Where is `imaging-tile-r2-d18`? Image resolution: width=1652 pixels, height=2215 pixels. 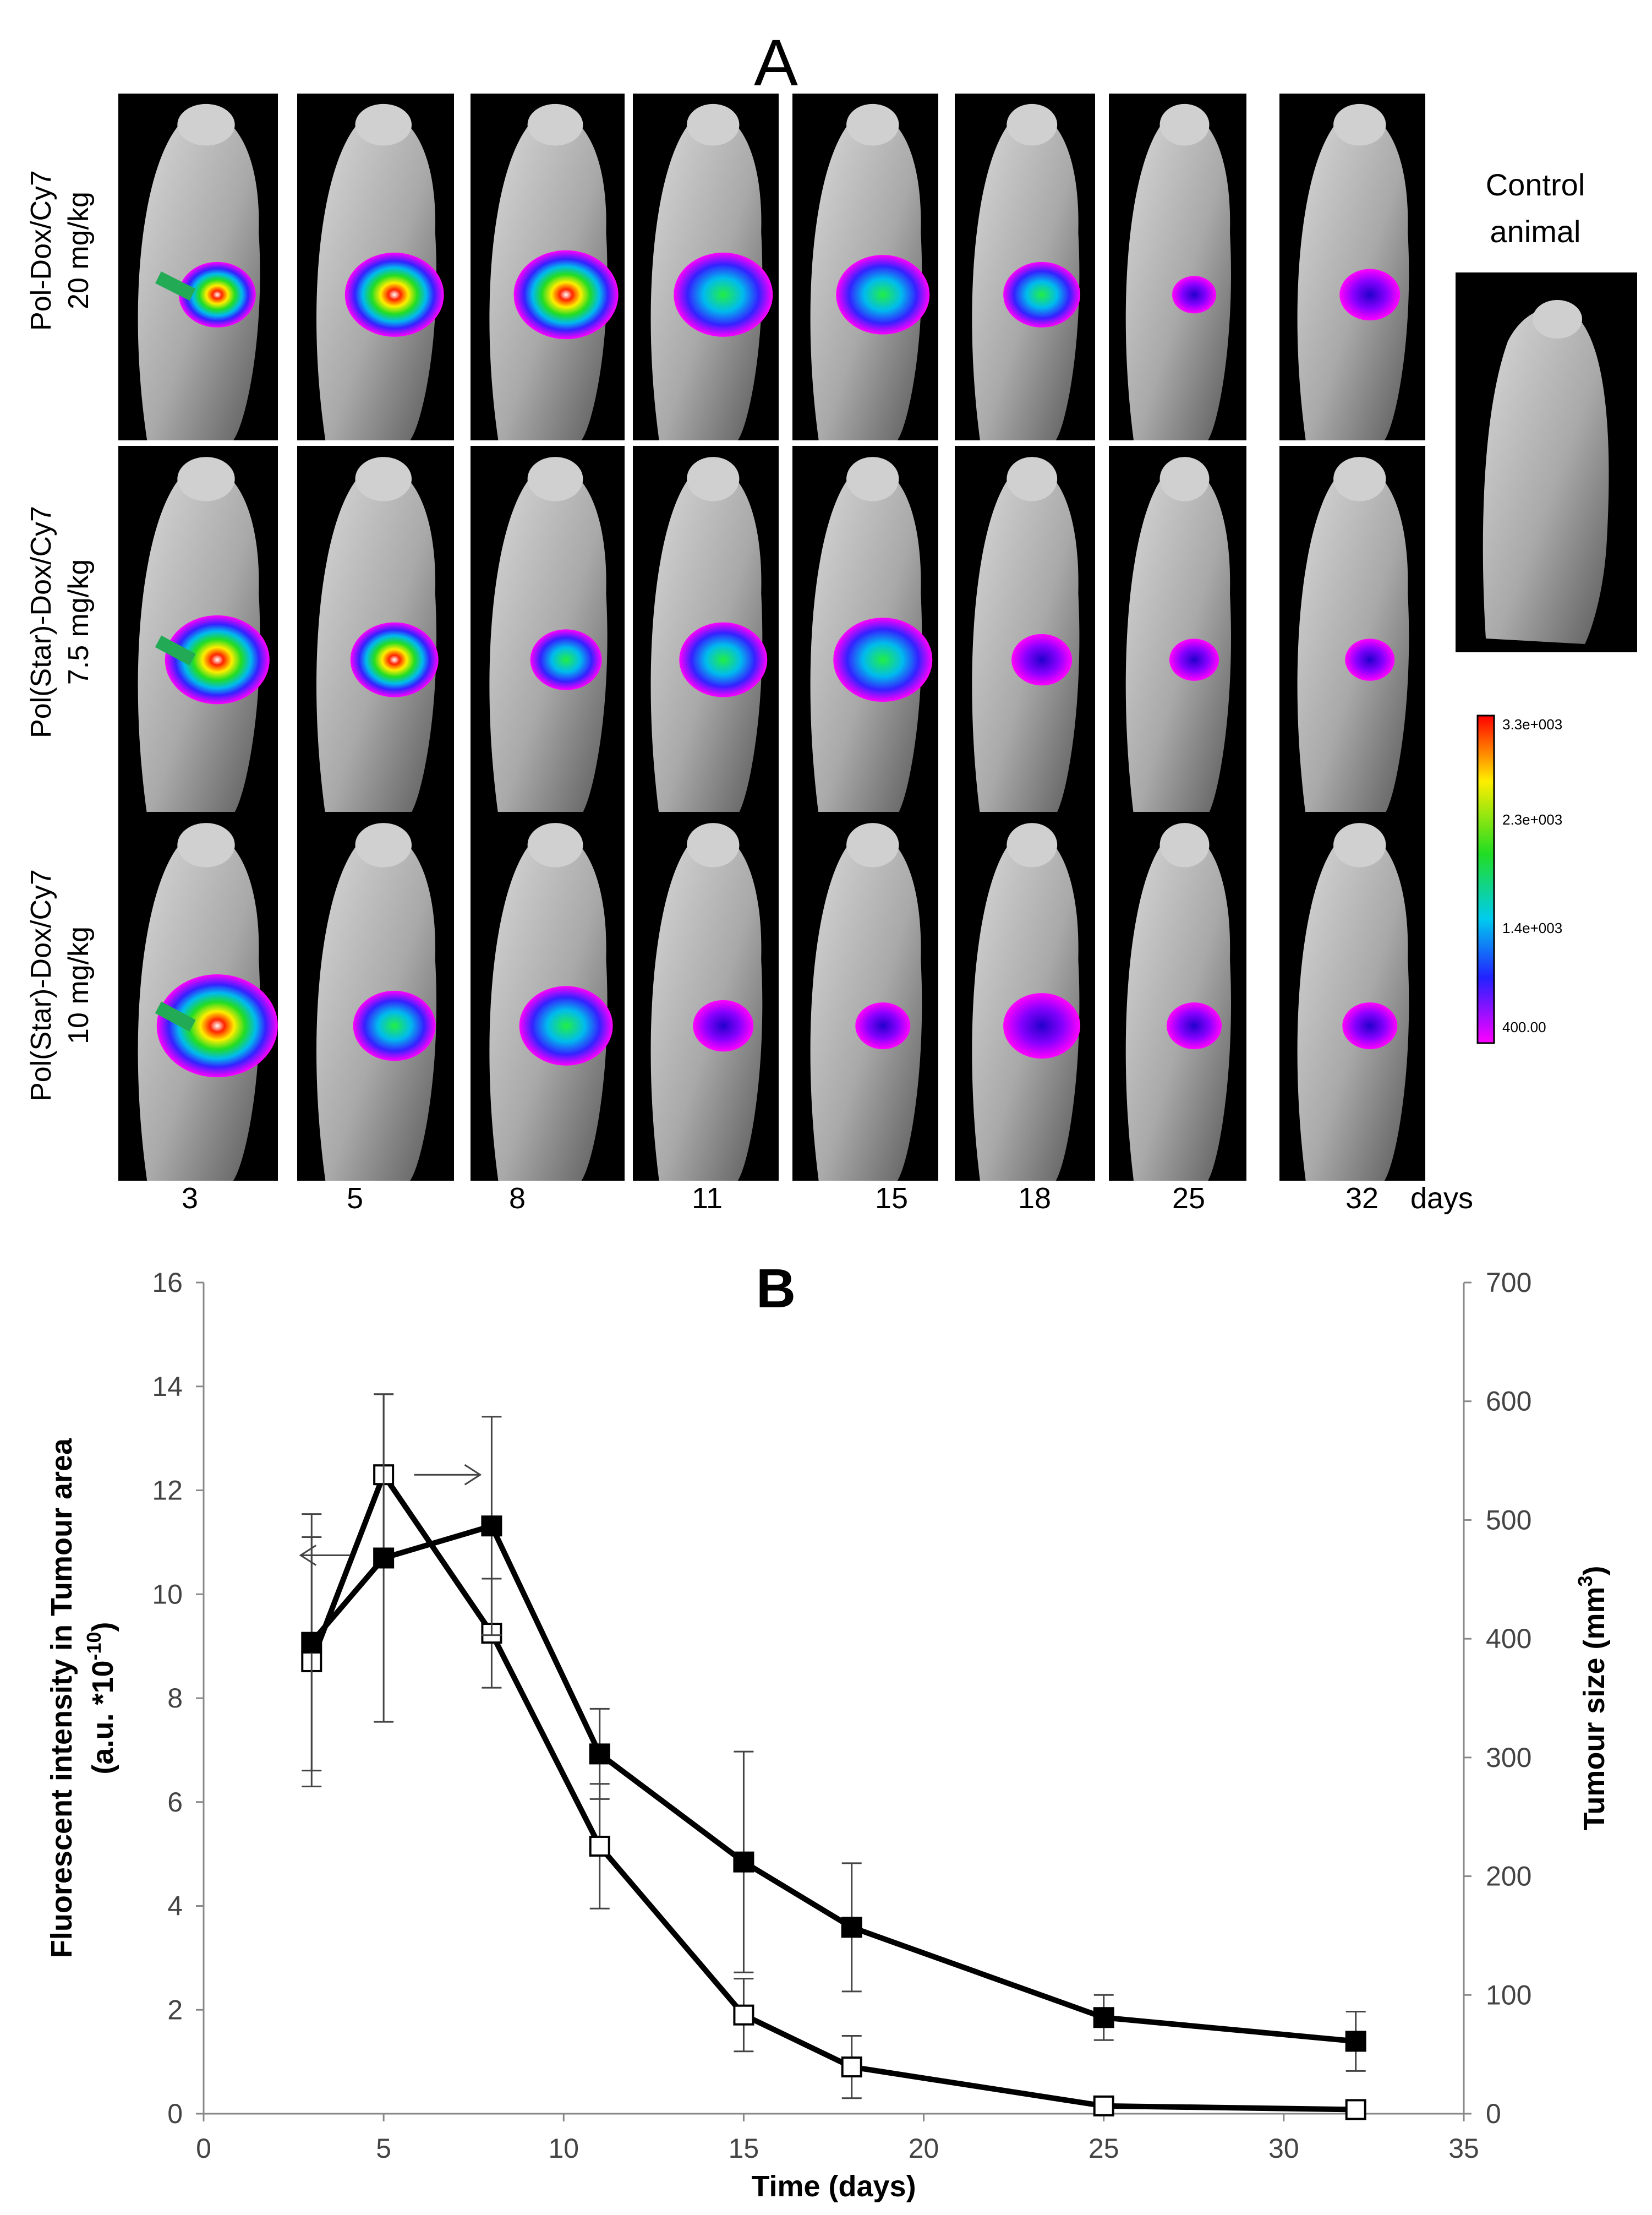
imaging-tile-r2-d18 is located at coordinates (1025, 630).